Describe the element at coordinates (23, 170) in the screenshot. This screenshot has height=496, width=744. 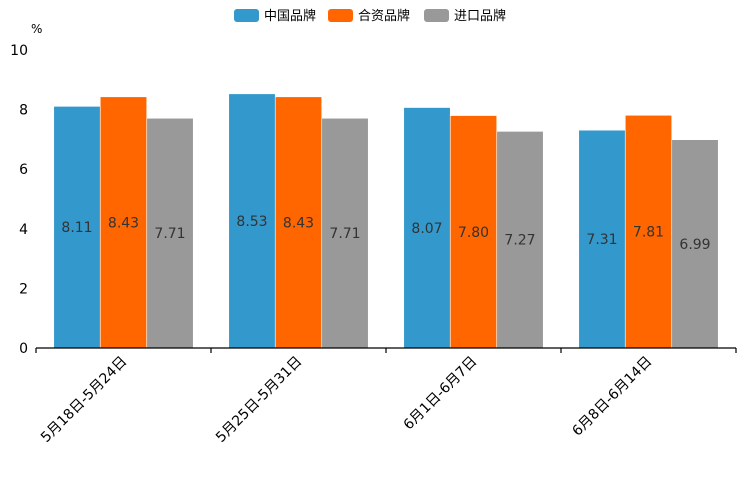
I see `y-tick-label: 6` at that location.